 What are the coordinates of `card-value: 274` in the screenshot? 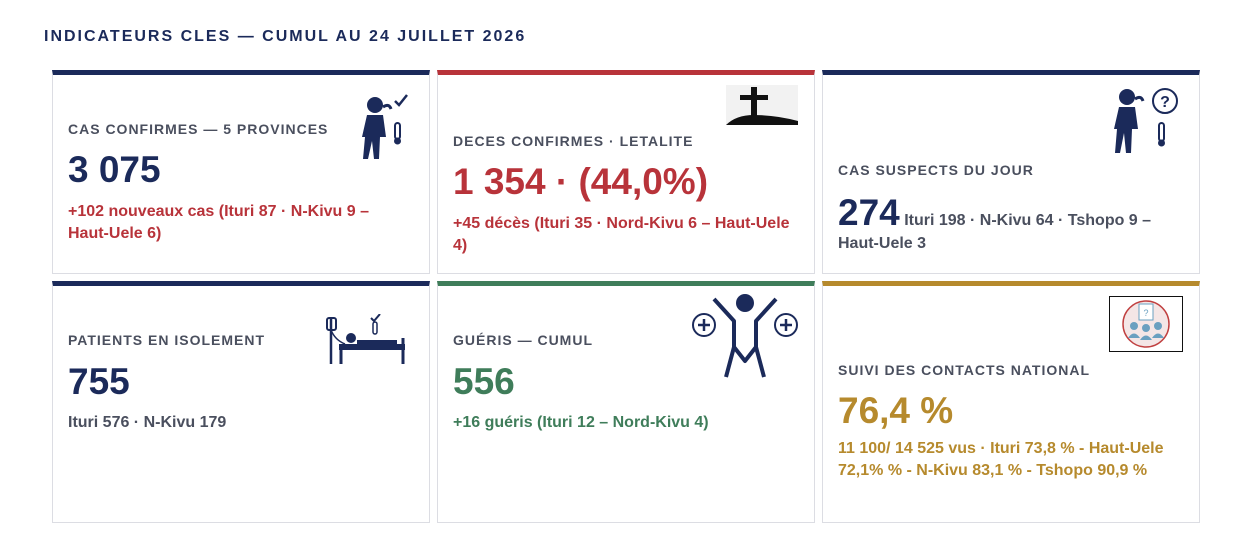 It's located at (869, 212).